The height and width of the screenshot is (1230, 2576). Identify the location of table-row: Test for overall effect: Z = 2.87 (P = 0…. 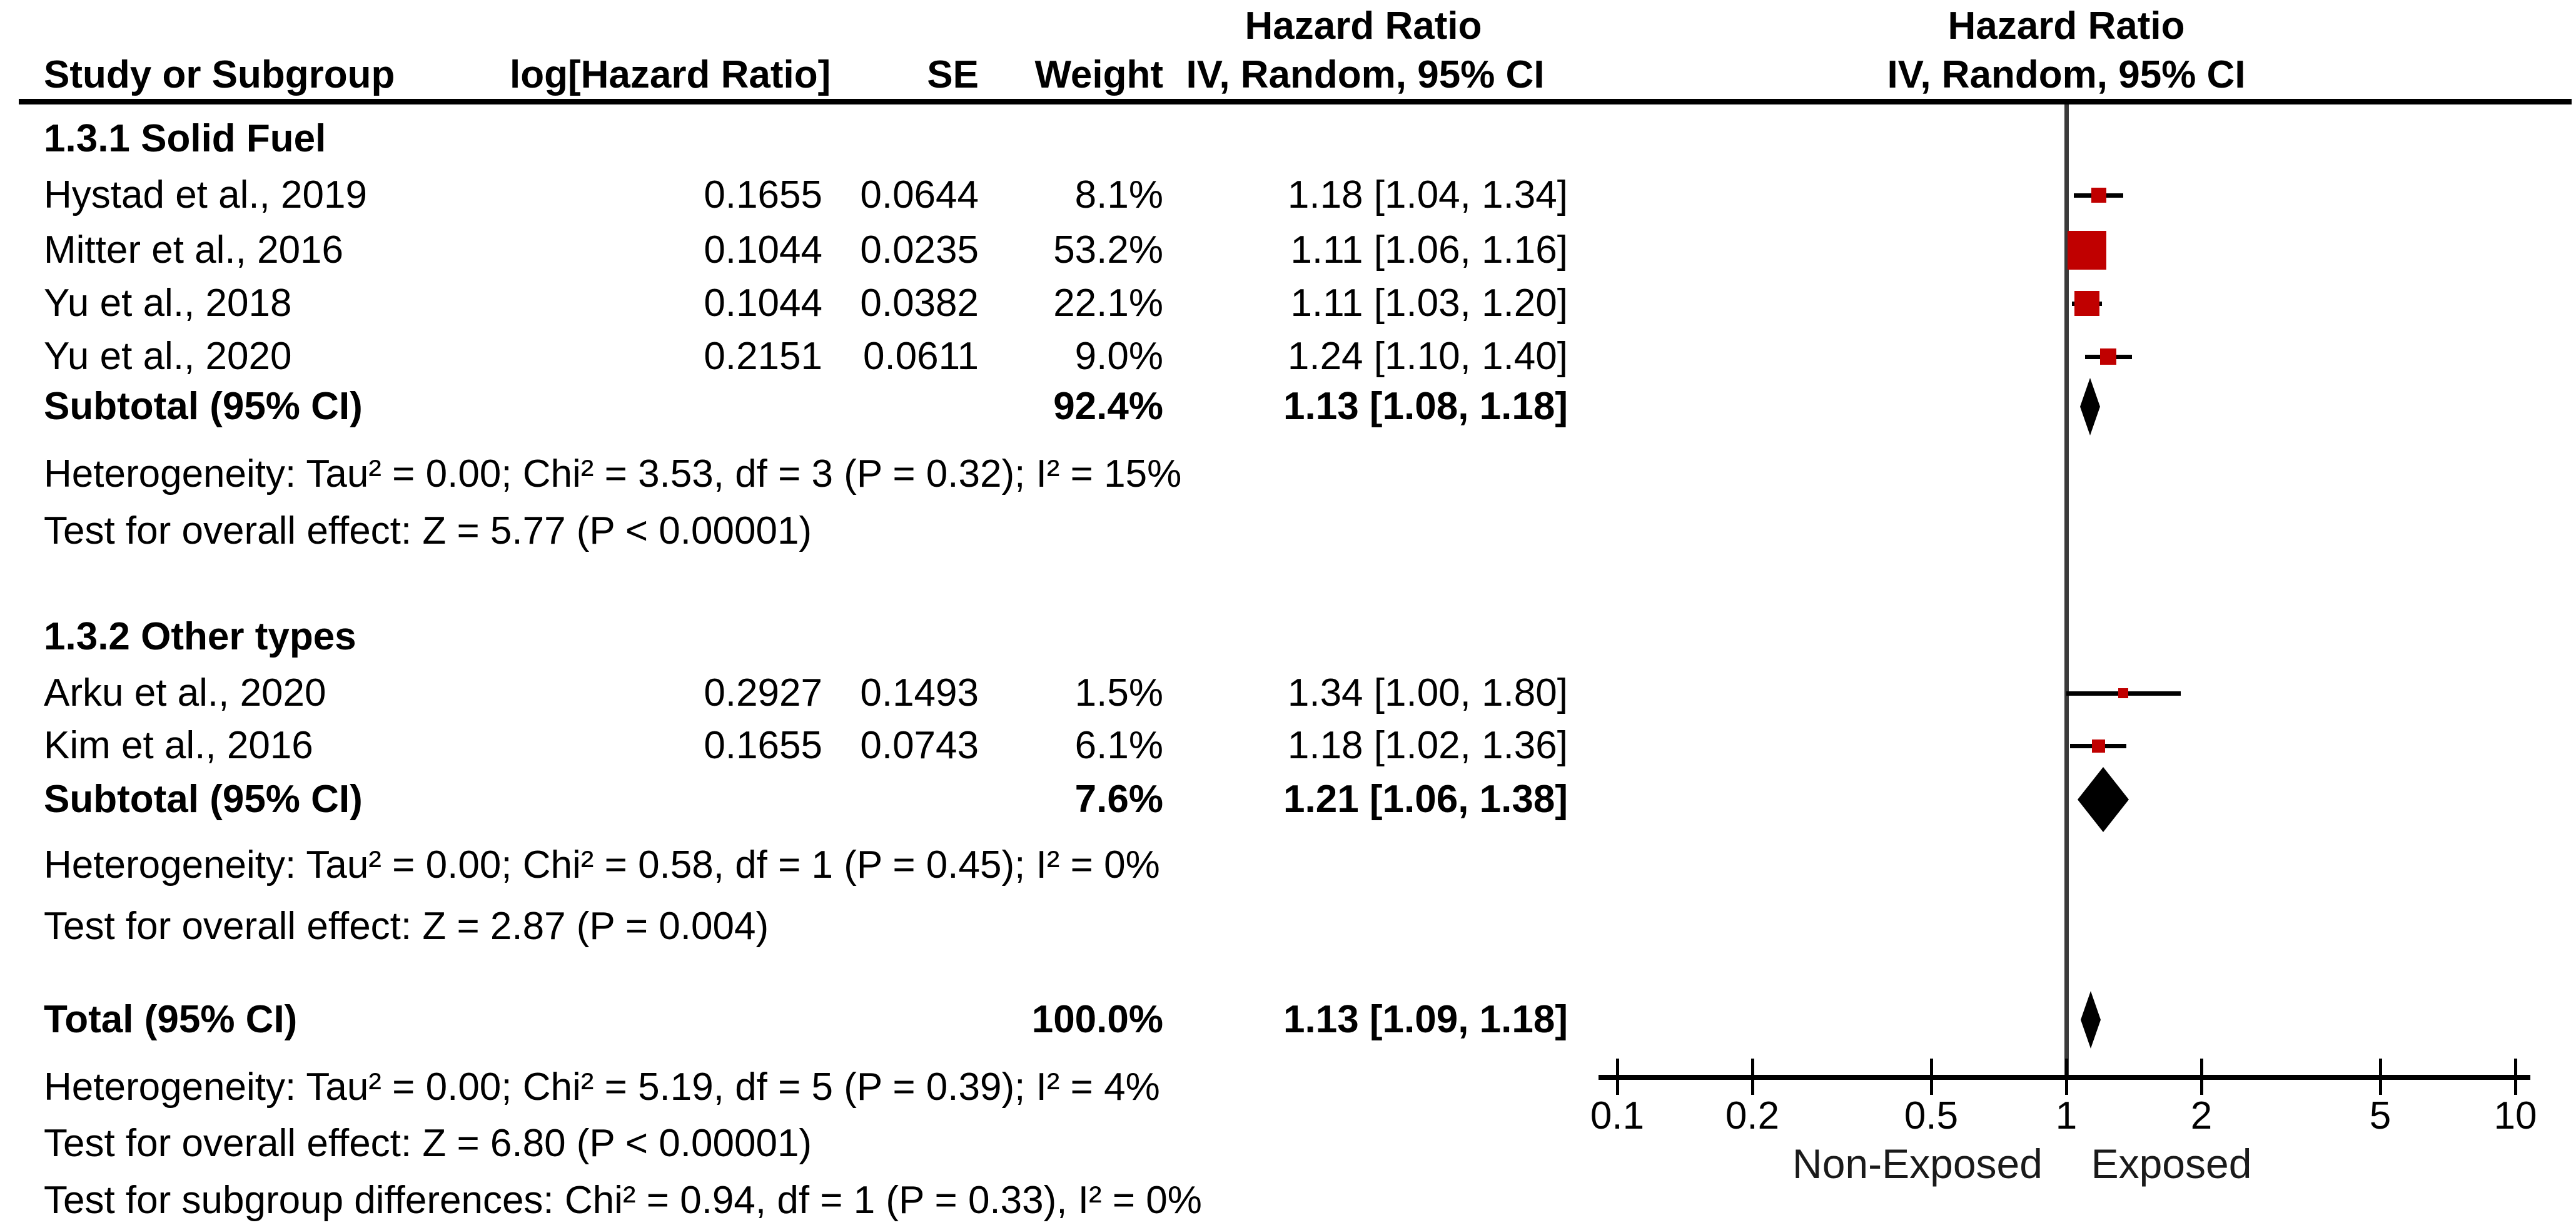
(813, 926).